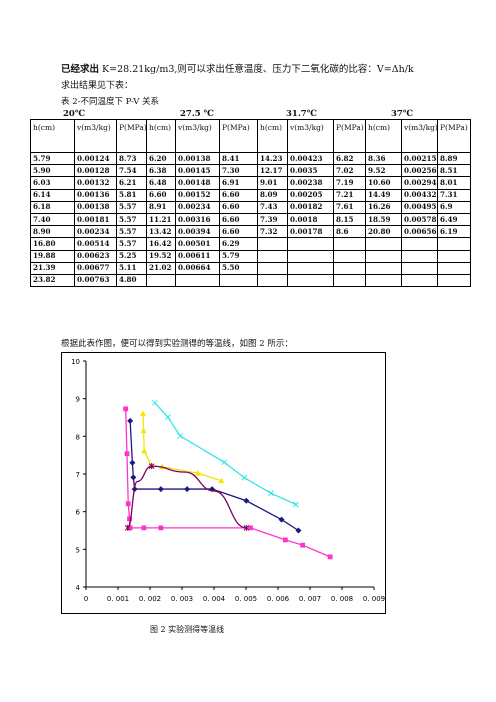 This screenshot has height=702, width=496. I want to click on table-cell: 19.88, so click(52, 256).